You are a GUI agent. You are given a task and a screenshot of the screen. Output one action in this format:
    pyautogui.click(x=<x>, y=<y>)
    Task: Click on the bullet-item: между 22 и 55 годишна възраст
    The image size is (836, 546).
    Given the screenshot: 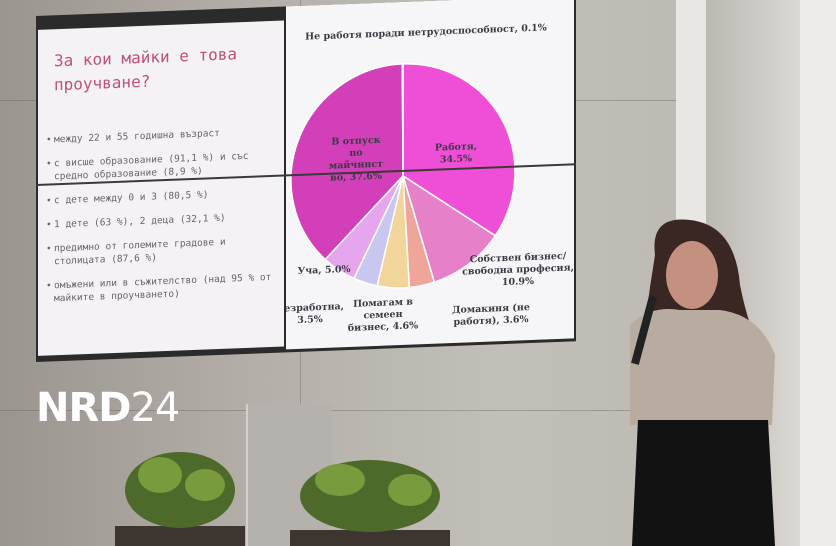 What is the action you would take?
    pyautogui.click(x=164, y=136)
    